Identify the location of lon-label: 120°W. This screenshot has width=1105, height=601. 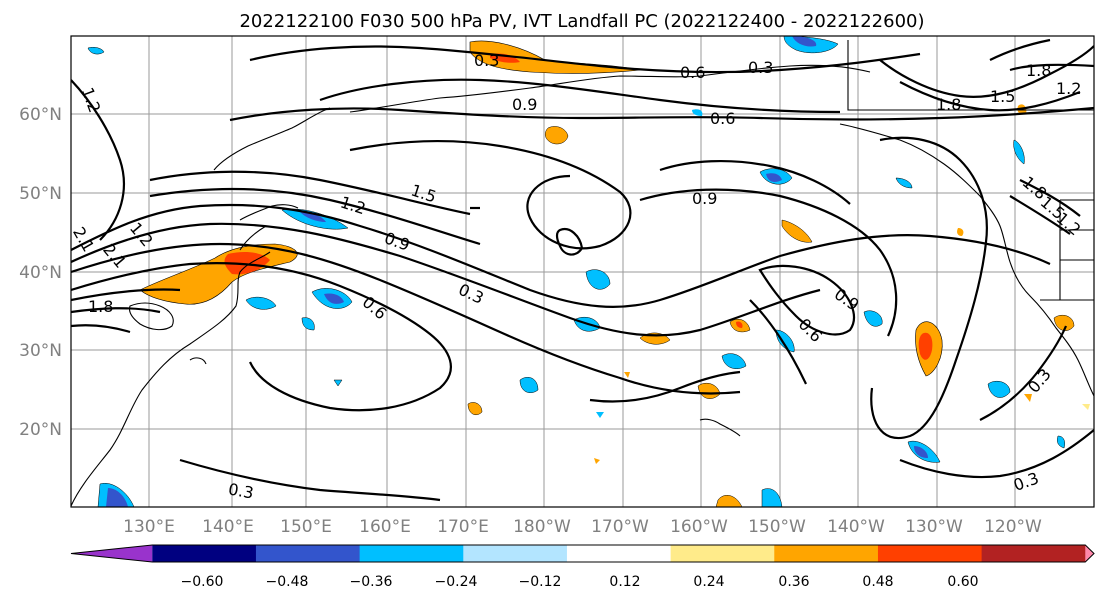
(1013, 527).